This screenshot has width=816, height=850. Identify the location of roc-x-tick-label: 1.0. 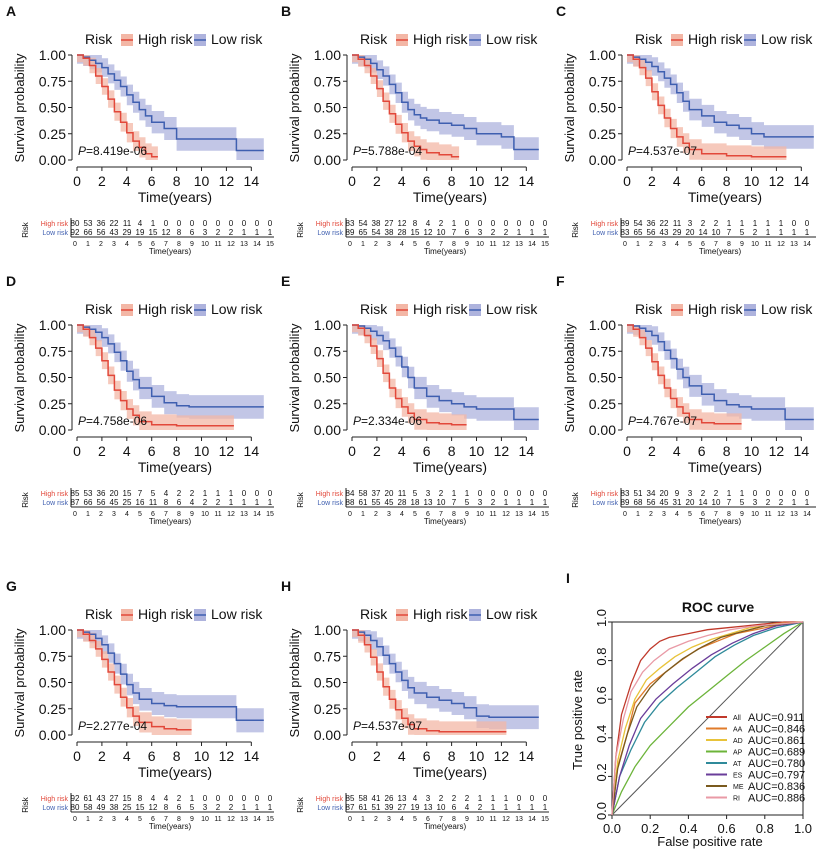
(803, 828).